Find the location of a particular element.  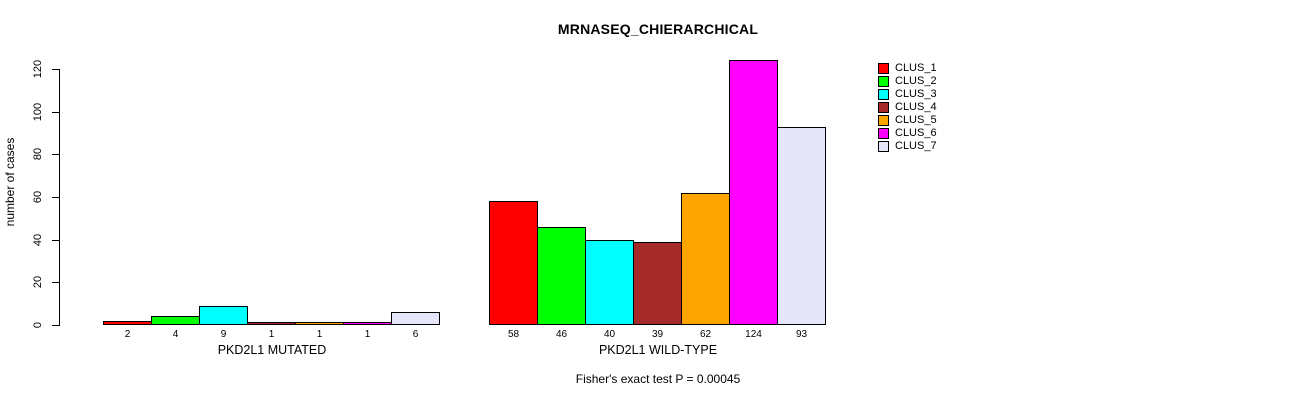

legend-entry-clus_3: CLUS_3 is located at coordinates (907, 94).